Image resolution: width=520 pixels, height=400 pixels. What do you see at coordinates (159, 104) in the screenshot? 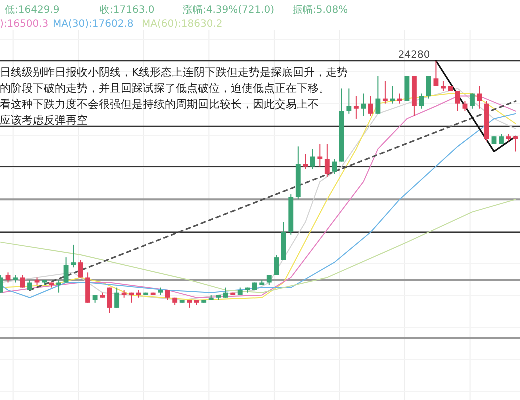
I see `annotation: 看这种下跌力度不会很强但是持续的周期回比较长，因此交易上不` at bounding box center [159, 104].